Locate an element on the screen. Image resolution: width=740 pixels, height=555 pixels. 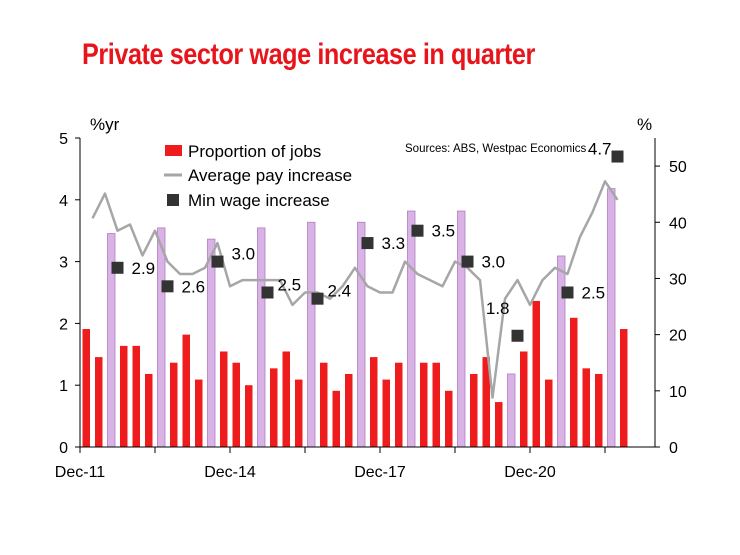
min-wage-label: 2.6 is located at coordinates (194, 286).